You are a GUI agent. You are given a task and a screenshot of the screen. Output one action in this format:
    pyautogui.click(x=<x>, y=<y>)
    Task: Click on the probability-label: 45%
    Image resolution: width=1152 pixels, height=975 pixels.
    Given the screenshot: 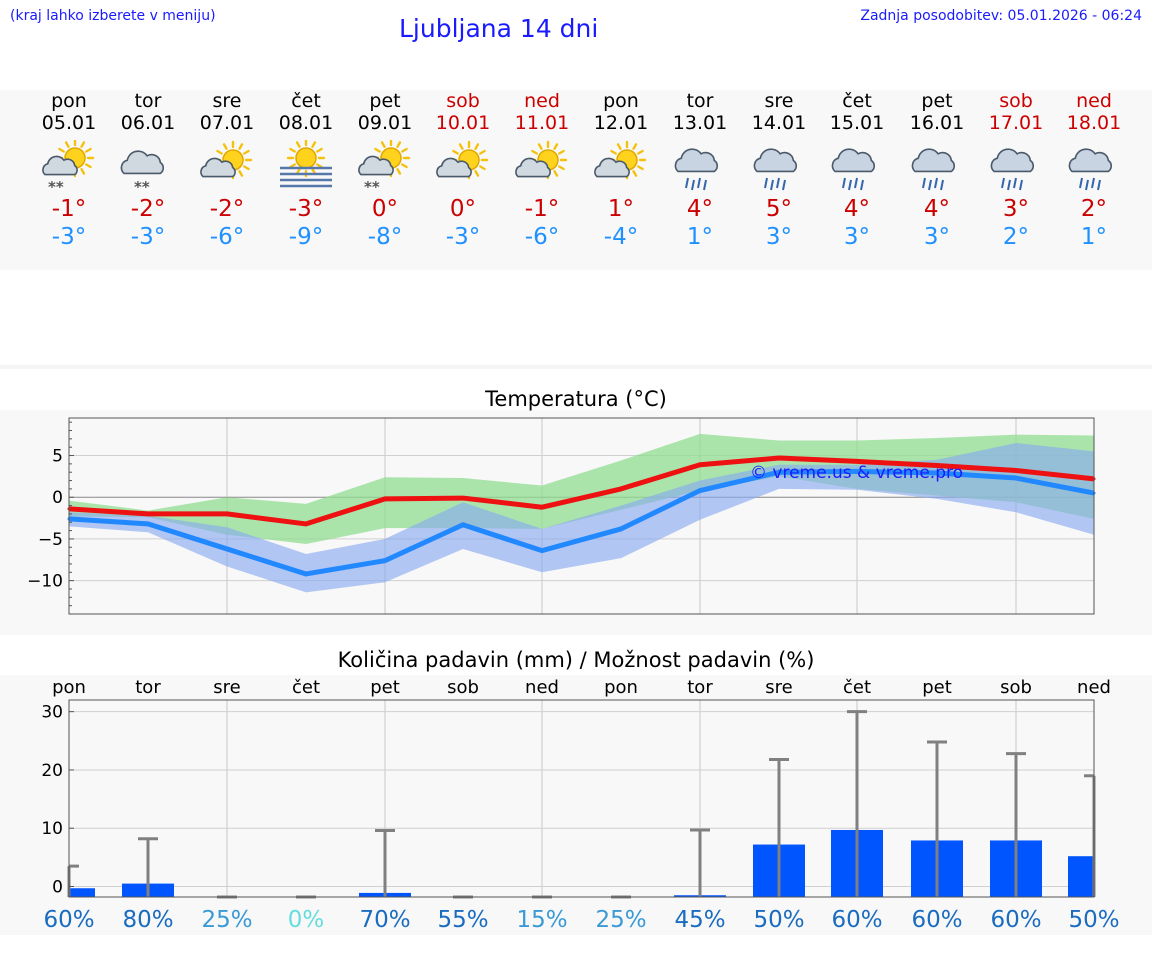 What is the action you would take?
    pyautogui.click(x=699, y=920)
    